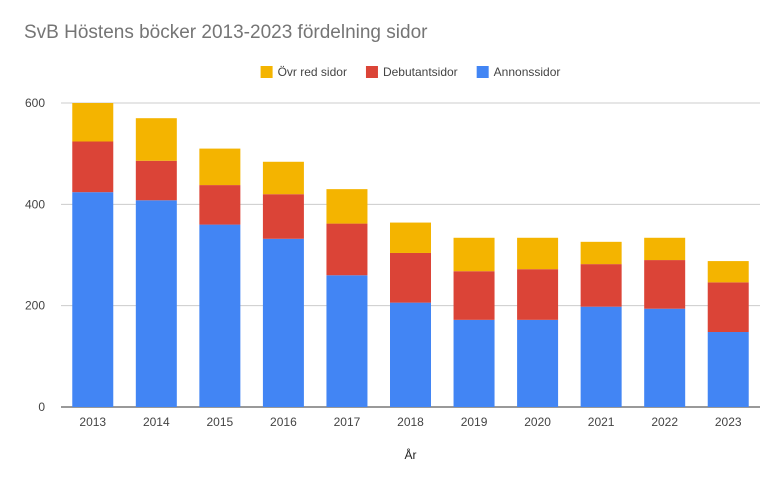 The width and height of the screenshot is (784, 486). What do you see at coordinates (410, 422) in the screenshot?
I see `x-tick-label: 2018` at bounding box center [410, 422].